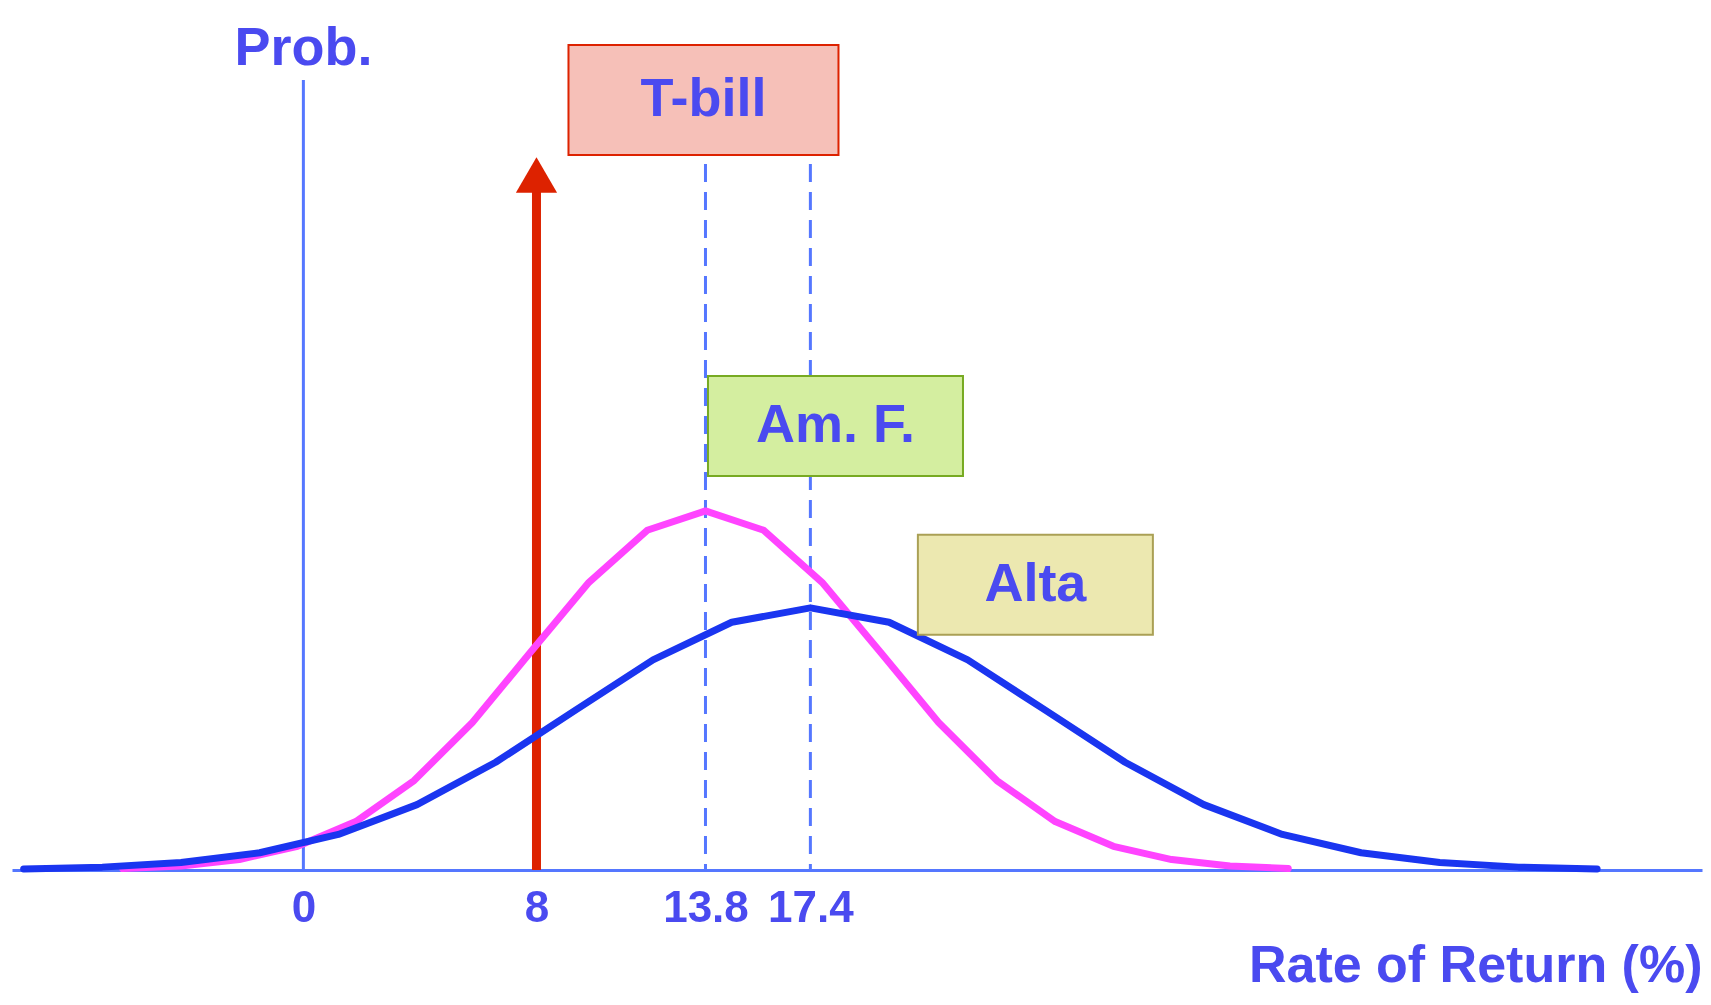 This screenshot has width=1711, height=1005. What do you see at coordinates (304, 906) in the screenshot?
I see `x-tick-label: 0` at bounding box center [304, 906].